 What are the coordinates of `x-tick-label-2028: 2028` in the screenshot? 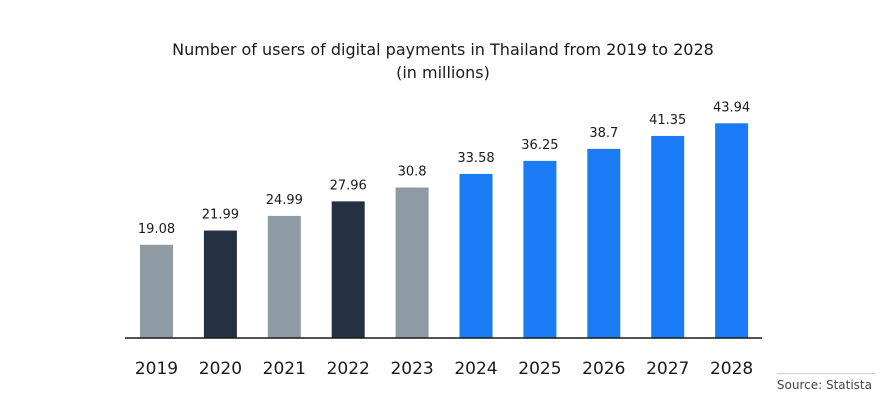 It's located at (731, 369).